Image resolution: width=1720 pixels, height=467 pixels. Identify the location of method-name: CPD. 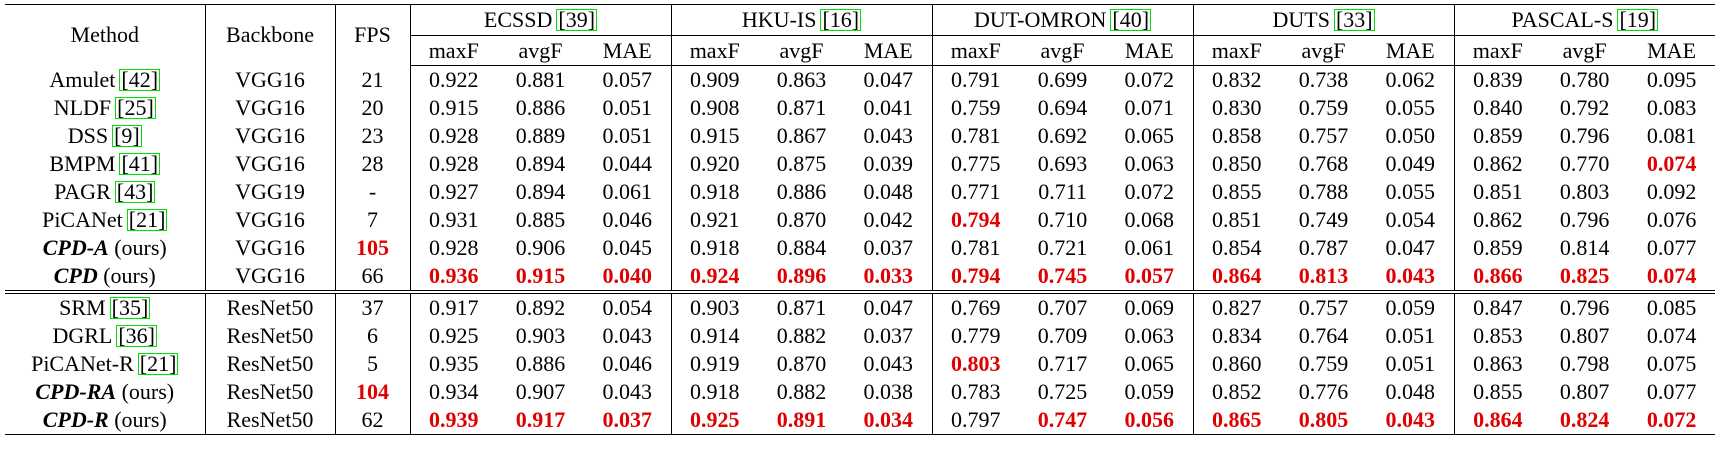
(75, 275).